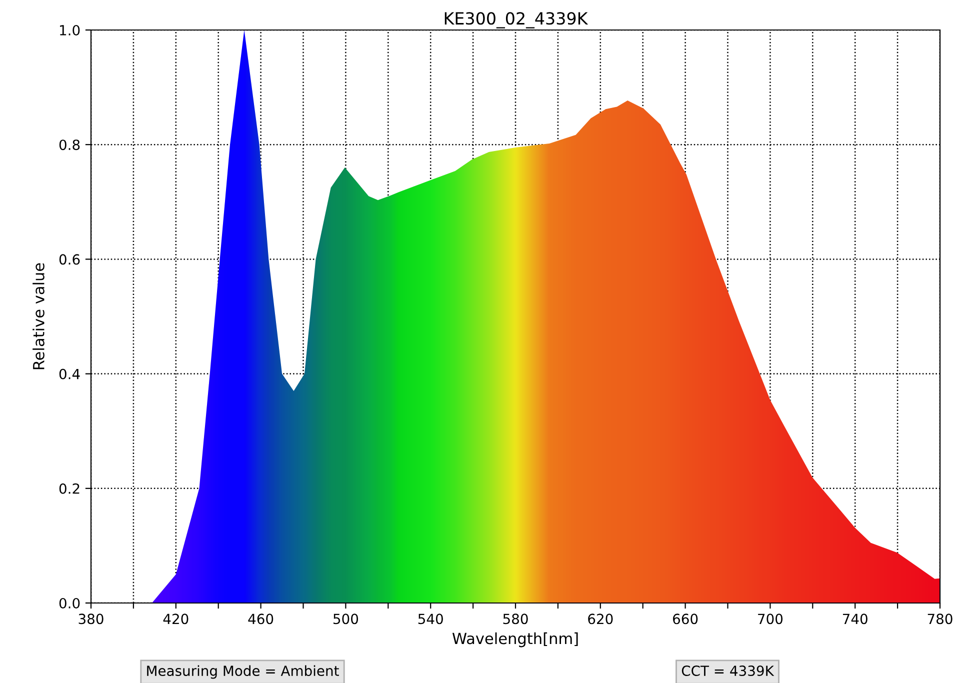 The width and height of the screenshot is (970, 683). Describe the element at coordinates (91, 619) in the screenshot. I see `x-tick-label: 380` at that location.